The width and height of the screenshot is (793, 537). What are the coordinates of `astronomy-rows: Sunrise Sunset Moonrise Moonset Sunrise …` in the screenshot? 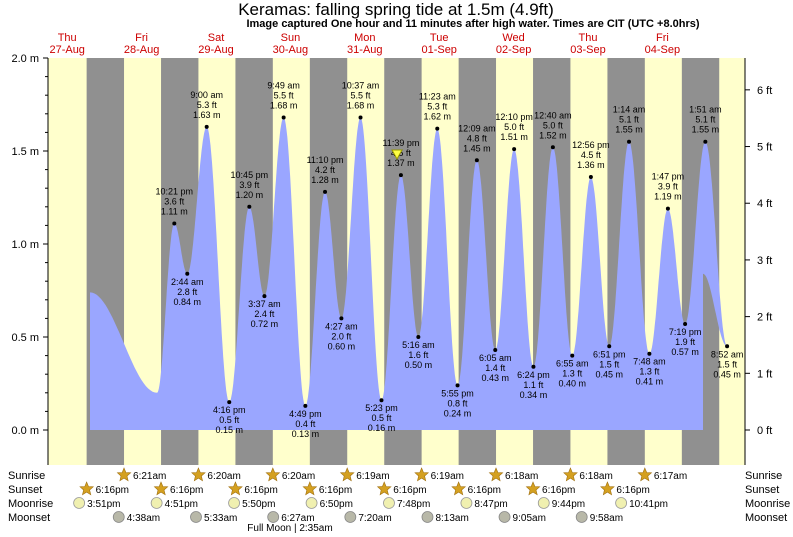 It's located at (399, 500).